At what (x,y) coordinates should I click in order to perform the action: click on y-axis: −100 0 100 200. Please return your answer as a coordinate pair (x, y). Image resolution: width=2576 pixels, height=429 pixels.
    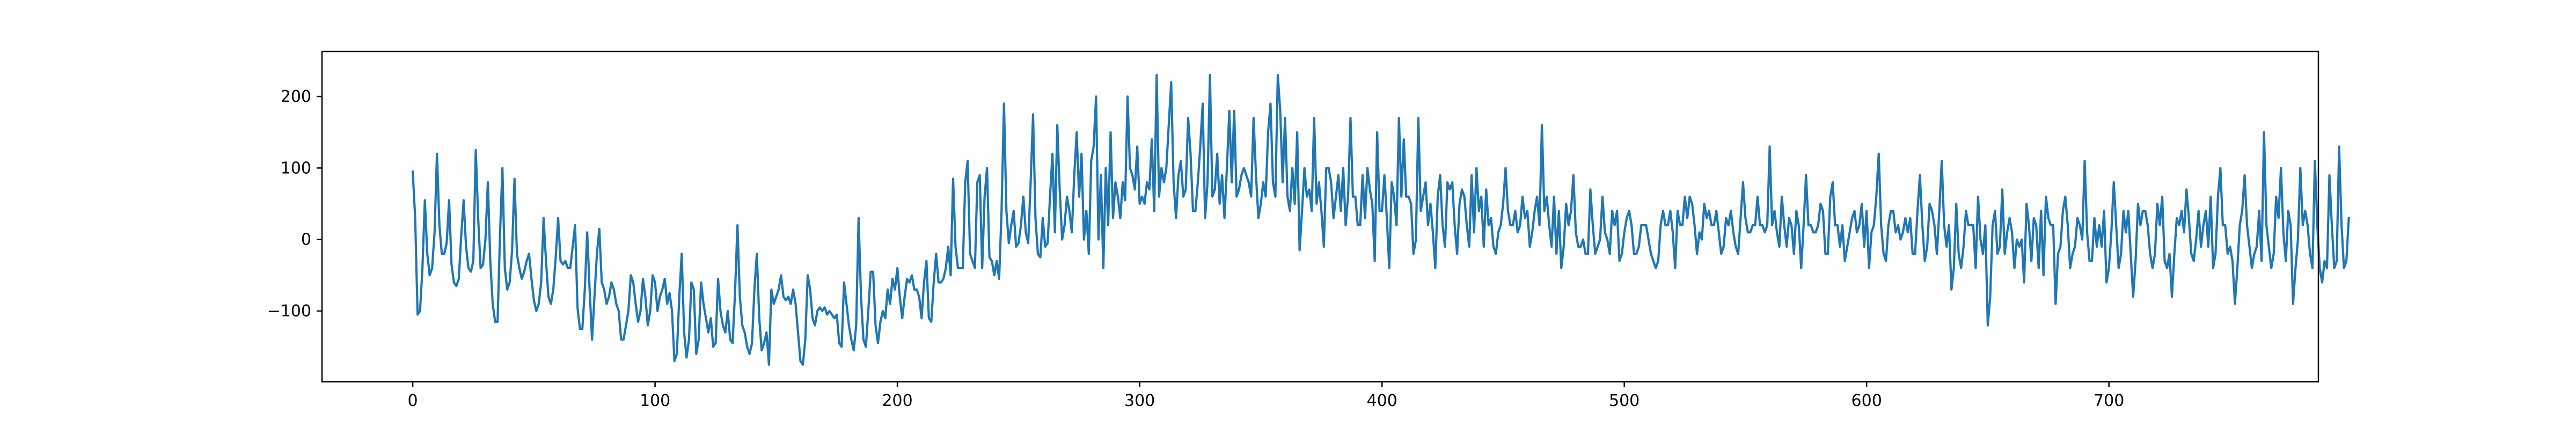
    Looking at the image, I should click on (294, 204).